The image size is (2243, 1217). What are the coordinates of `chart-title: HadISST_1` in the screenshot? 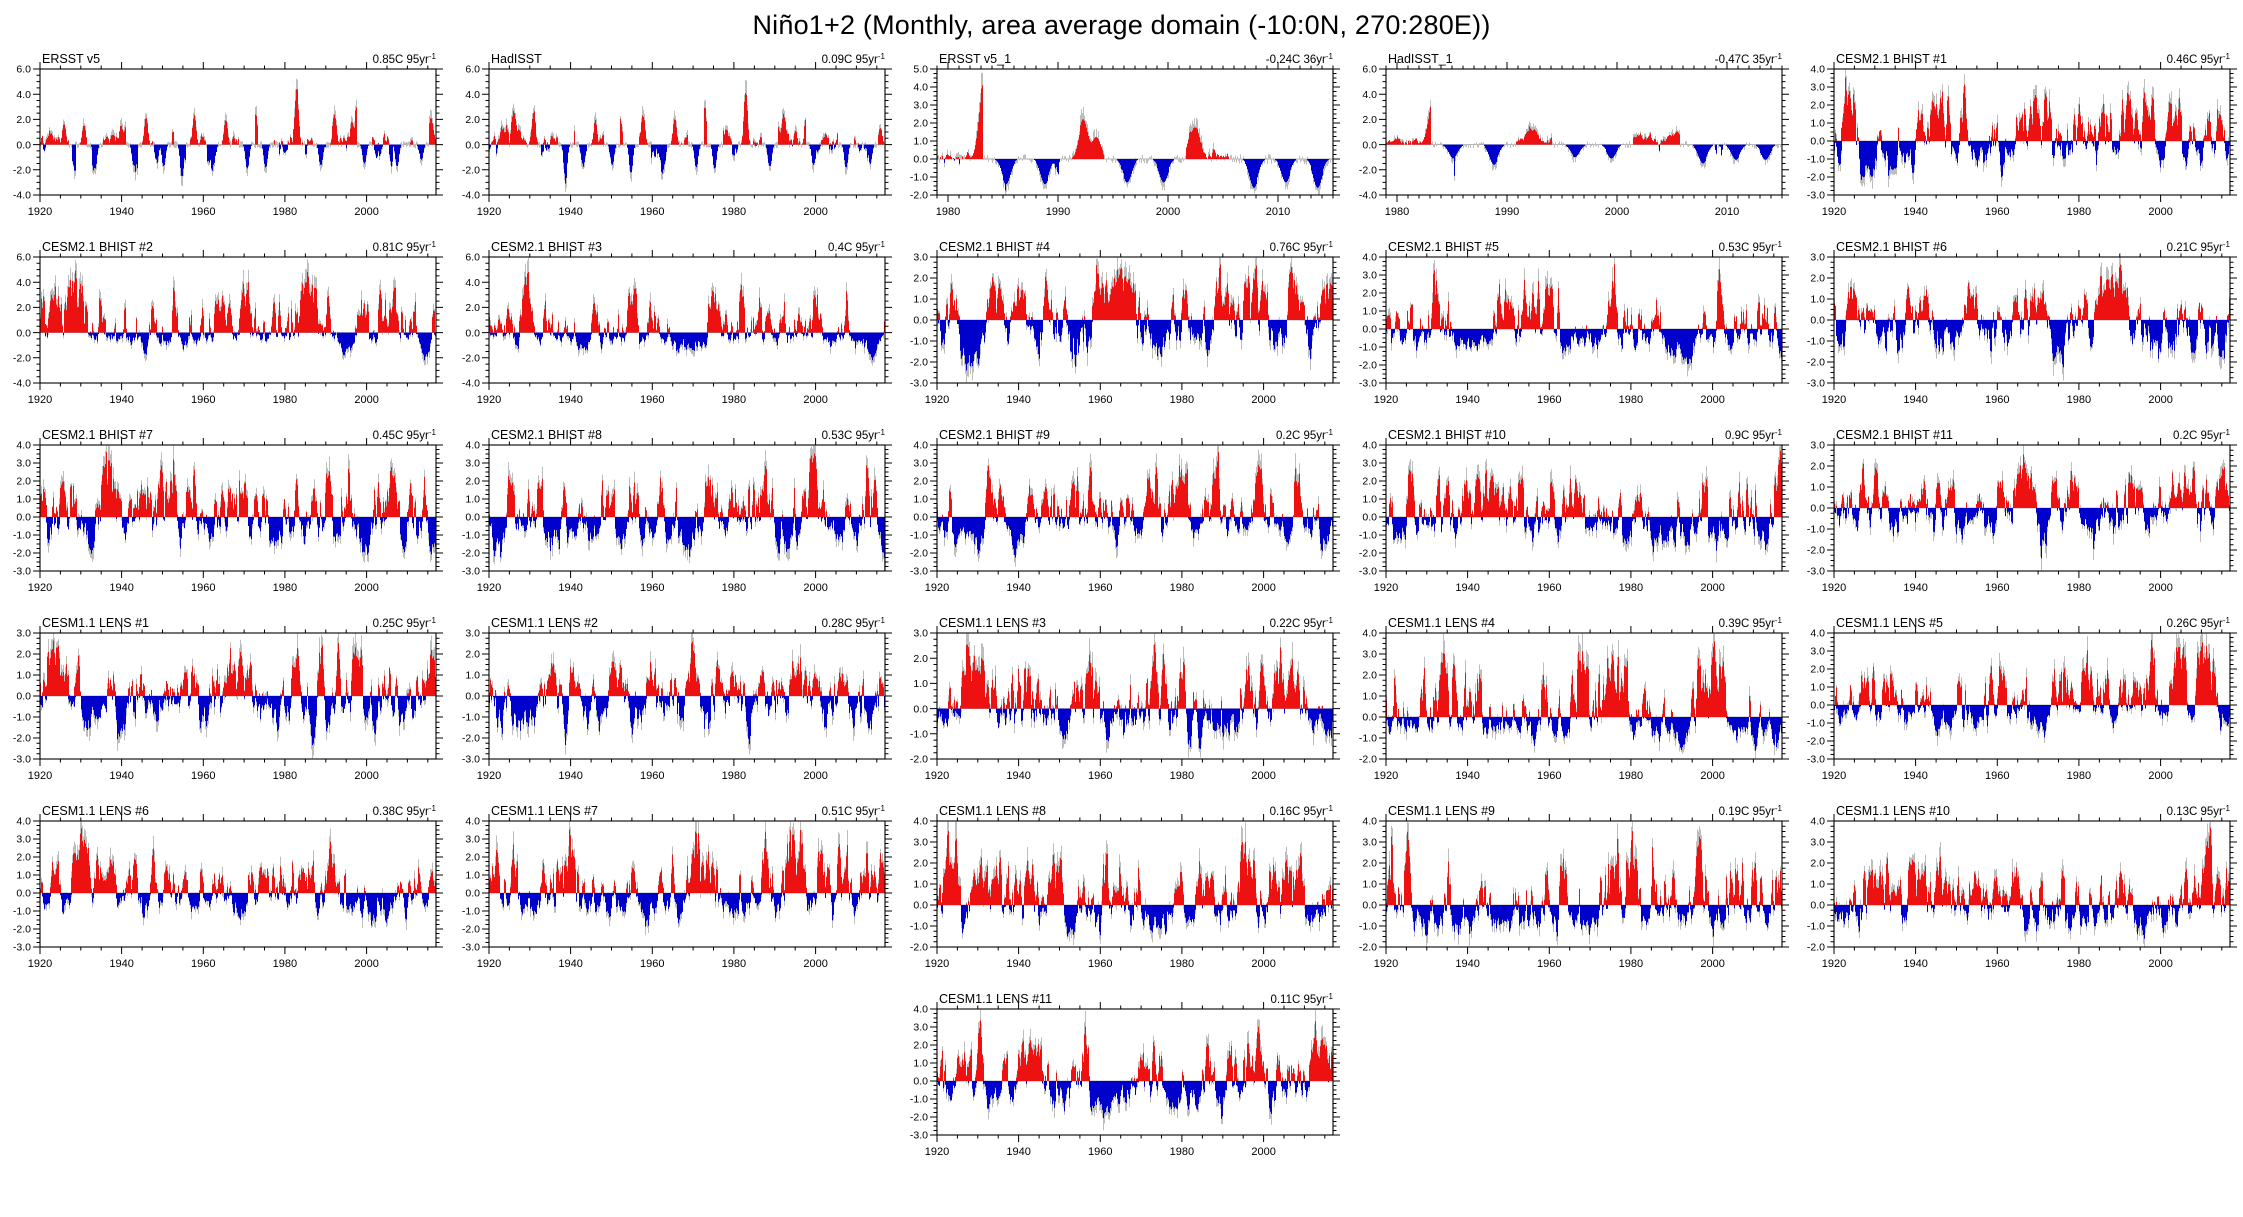 It's located at (1420, 59).